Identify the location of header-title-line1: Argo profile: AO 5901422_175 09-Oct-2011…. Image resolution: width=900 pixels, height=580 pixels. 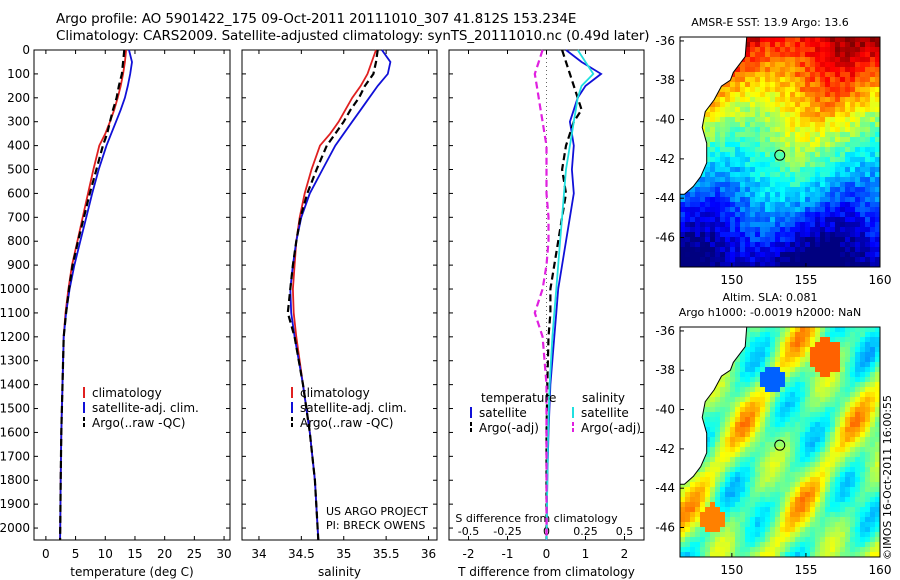
(316, 19).